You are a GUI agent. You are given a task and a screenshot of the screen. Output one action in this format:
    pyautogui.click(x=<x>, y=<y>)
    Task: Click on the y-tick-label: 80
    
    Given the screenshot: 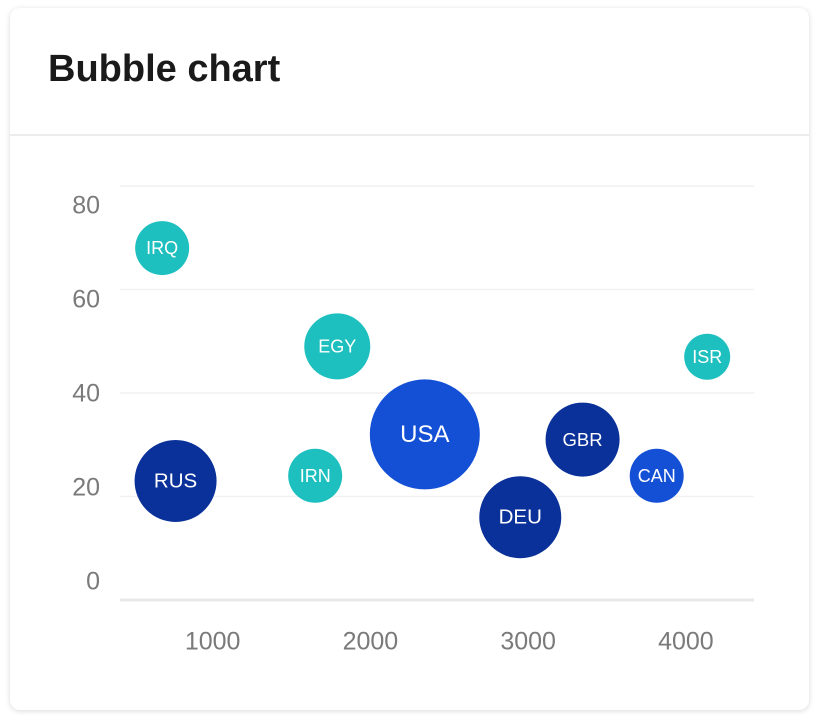 What is the action you would take?
    pyautogui.click(x=86, y=206)
    